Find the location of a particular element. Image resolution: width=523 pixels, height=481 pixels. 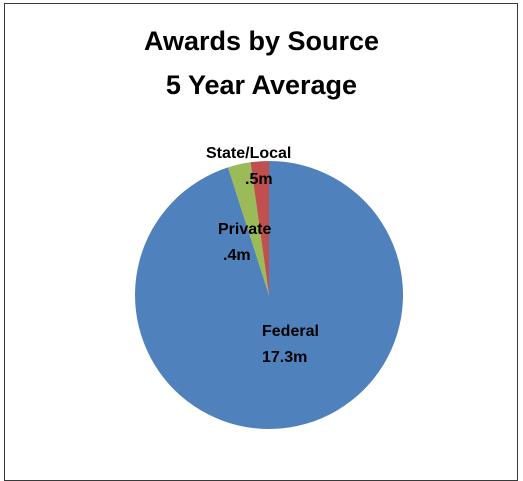

slice-label-private-name: Private is located at coordinates (244, 229).